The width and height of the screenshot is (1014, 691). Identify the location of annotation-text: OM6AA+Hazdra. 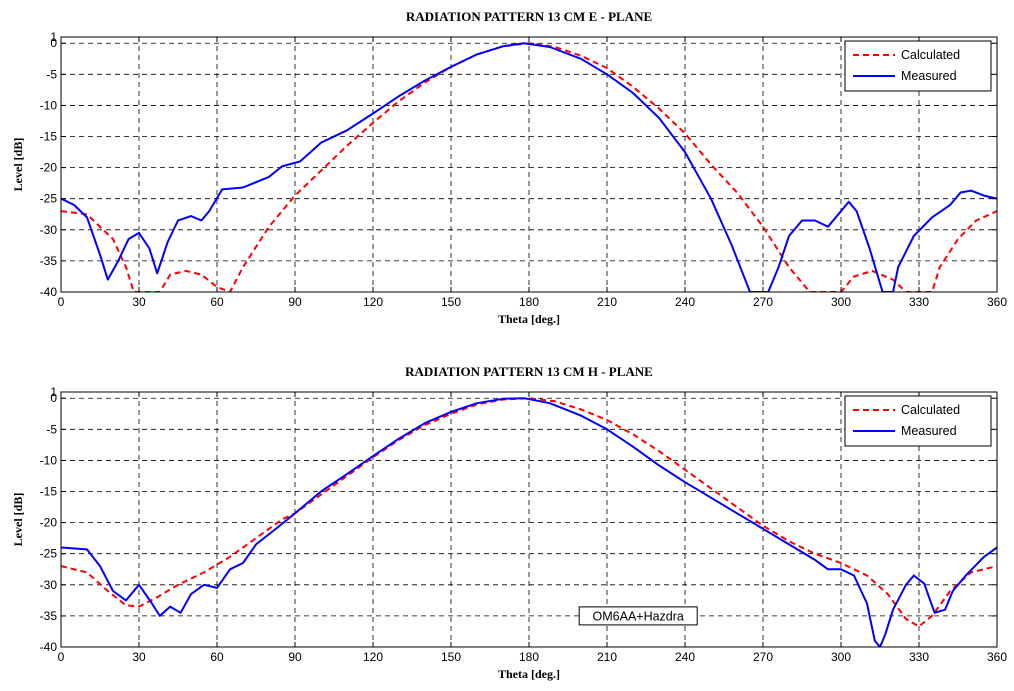
(638, 616).